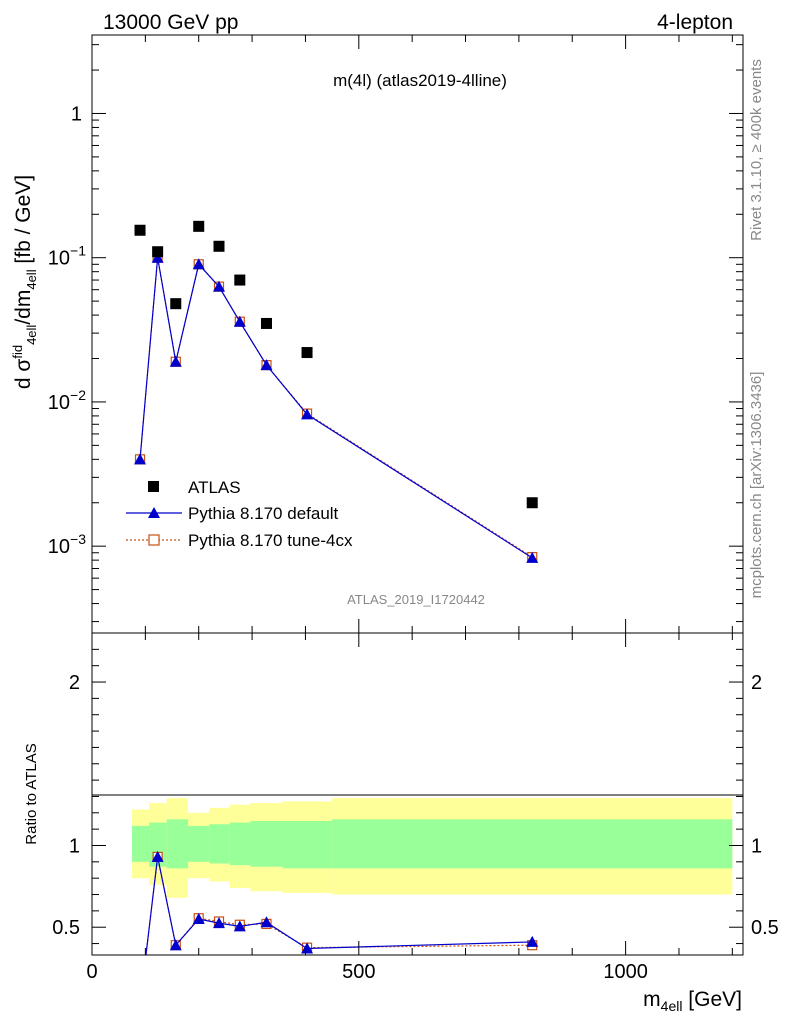  What do you see at coordinates (153, 486) in the screenshot?
I see `legend-marker-atlas` at bounding box center [153, 486].